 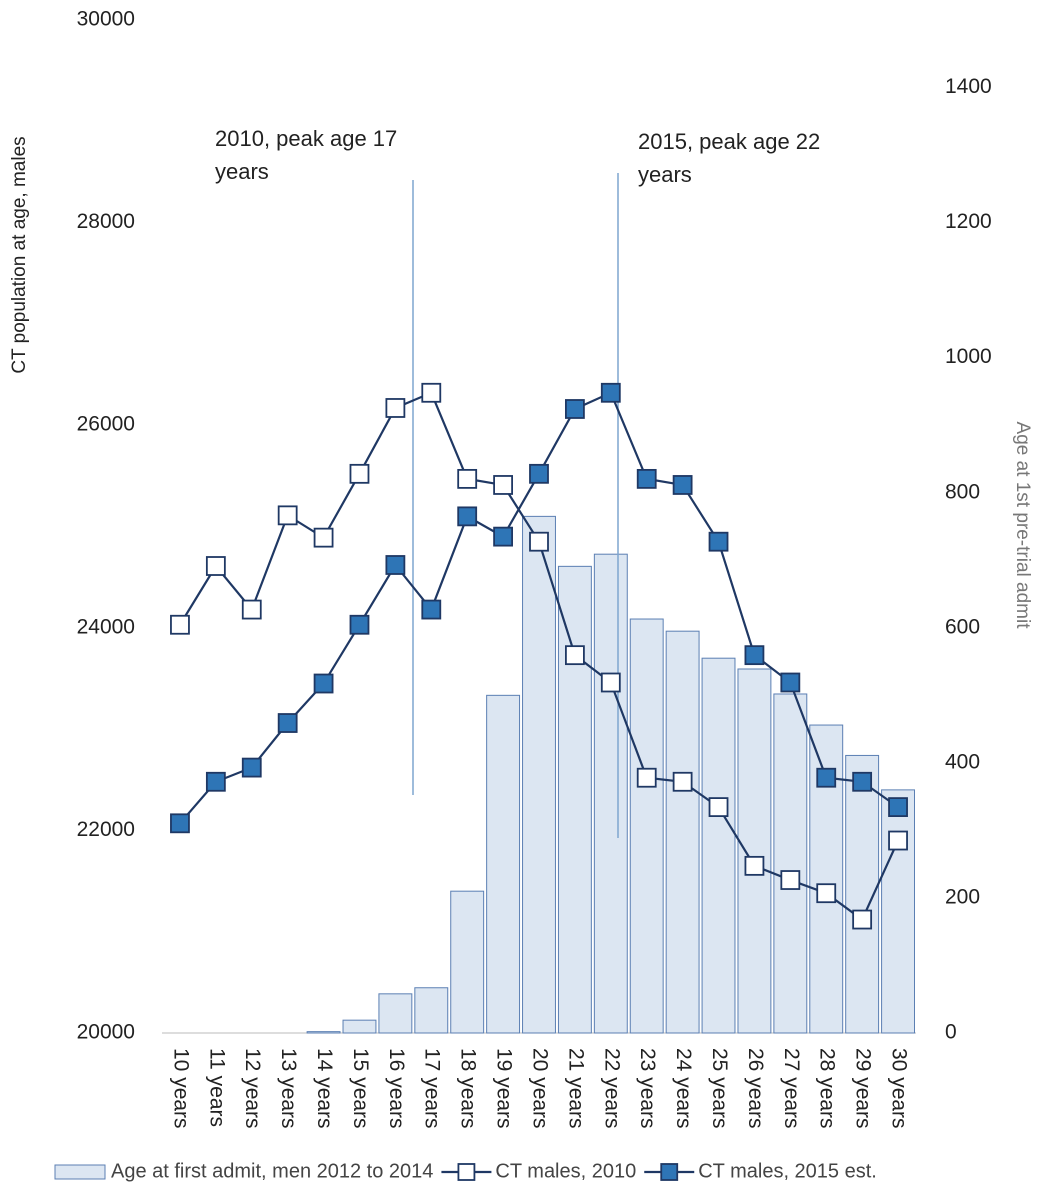 I want to click on x-tick-label: 24 years, so click(x=683, y=1088).